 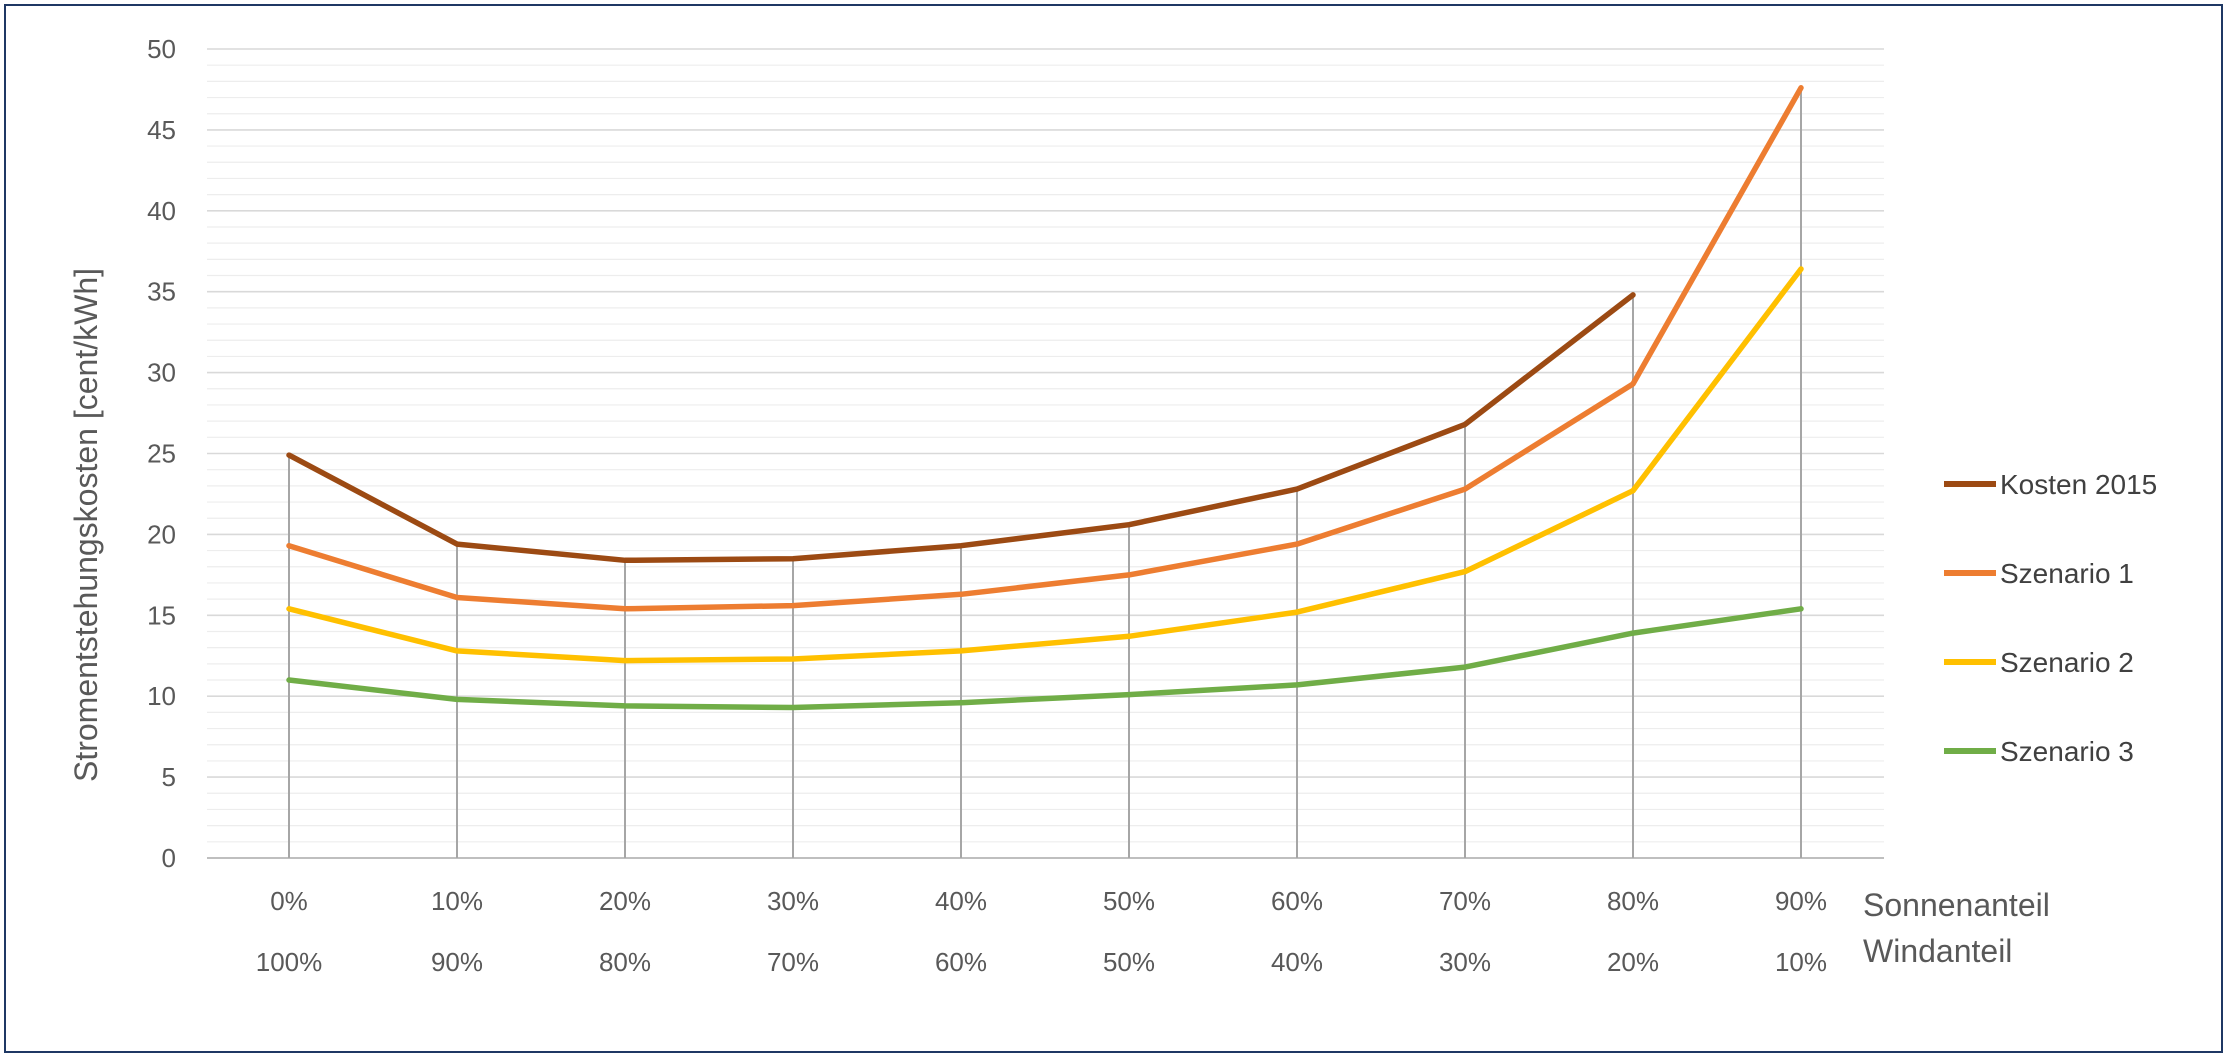 I want to click on x-axis-title: Sonnenanteil, so click(x=1956, y=905).